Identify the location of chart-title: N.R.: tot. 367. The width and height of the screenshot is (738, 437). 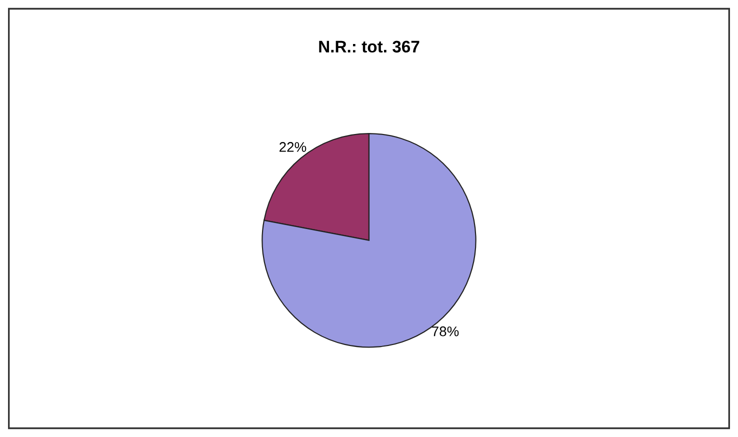
(369, 46).